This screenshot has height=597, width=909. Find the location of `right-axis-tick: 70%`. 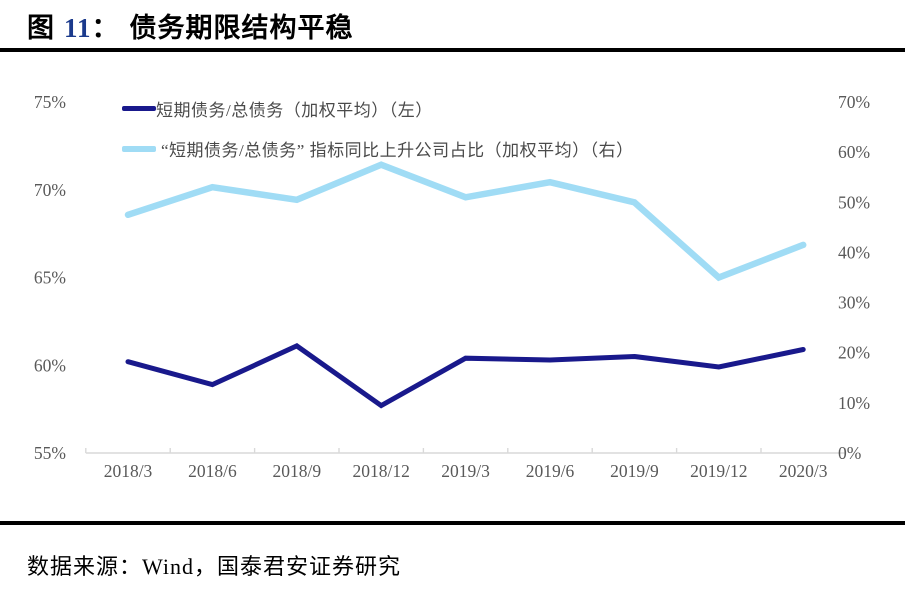

right-axis-tick: 70% is located at coordinates (854, 102).